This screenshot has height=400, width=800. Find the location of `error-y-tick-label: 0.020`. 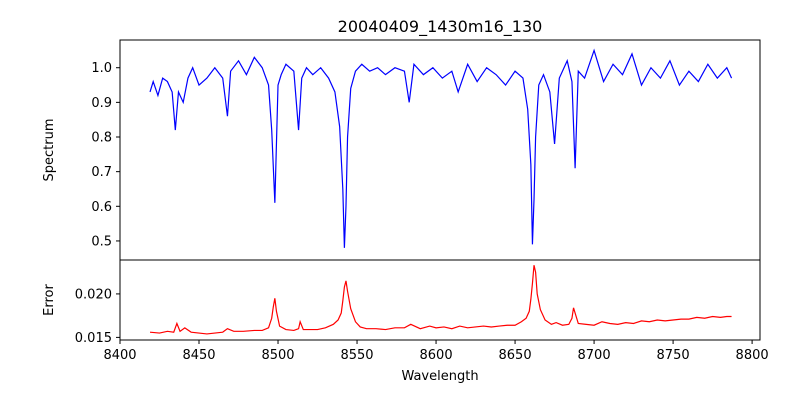

error-y-tick-label: 0.020 is located at coordinates (93, 294).